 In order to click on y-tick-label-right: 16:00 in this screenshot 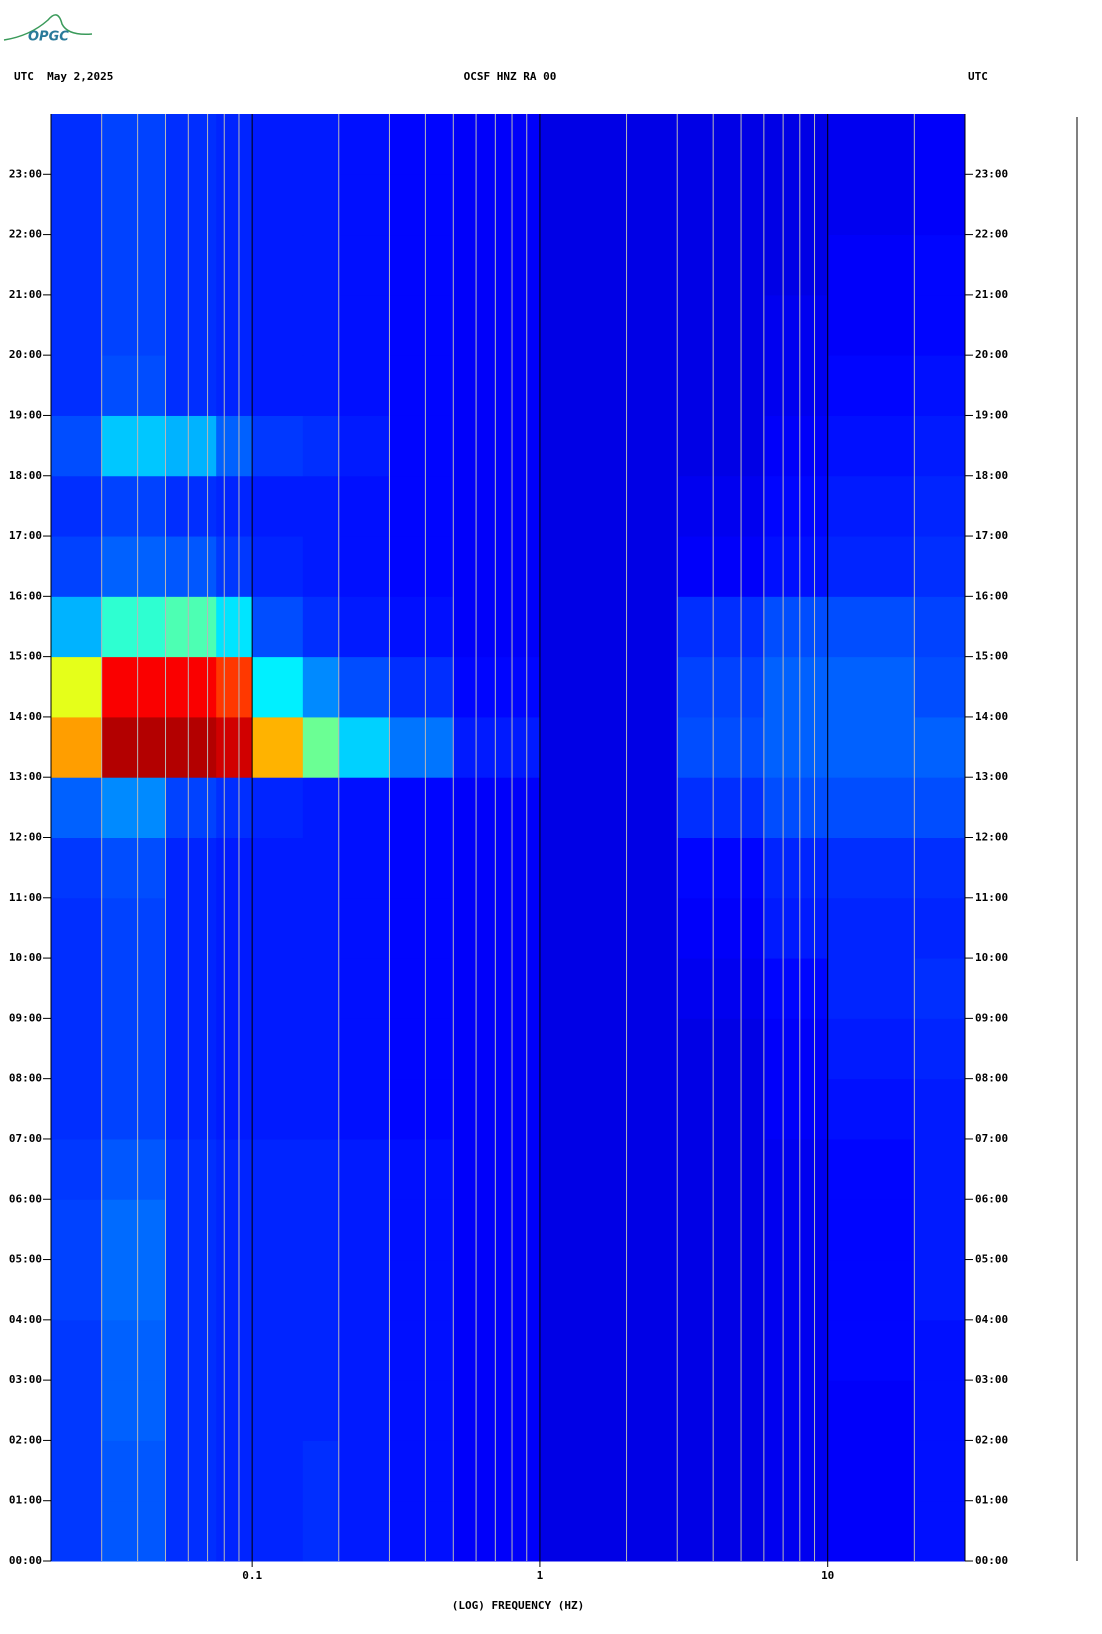, I will do `click(991, 595)`.